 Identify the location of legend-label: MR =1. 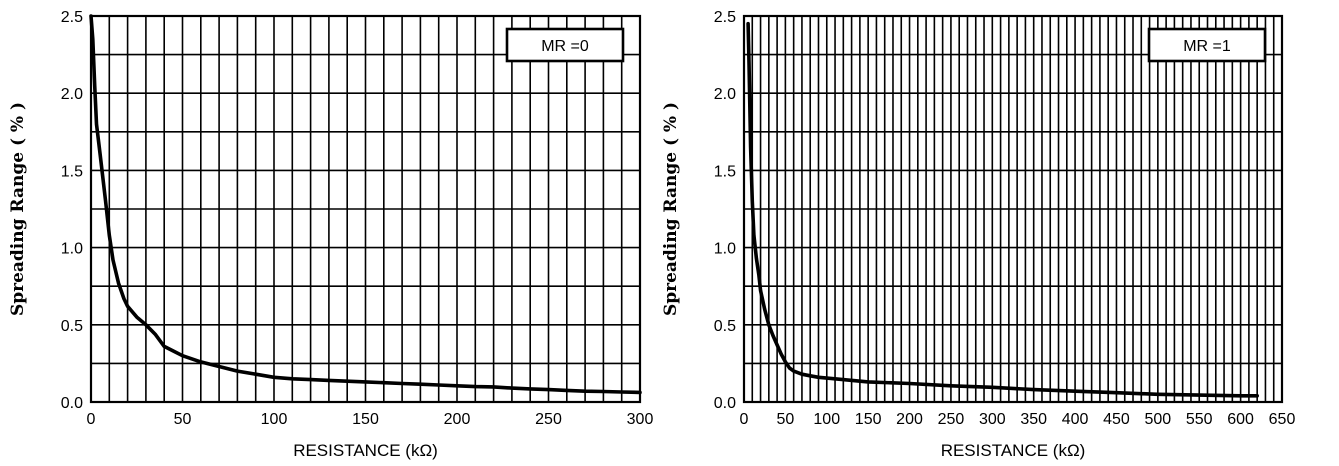
(1207, 46).